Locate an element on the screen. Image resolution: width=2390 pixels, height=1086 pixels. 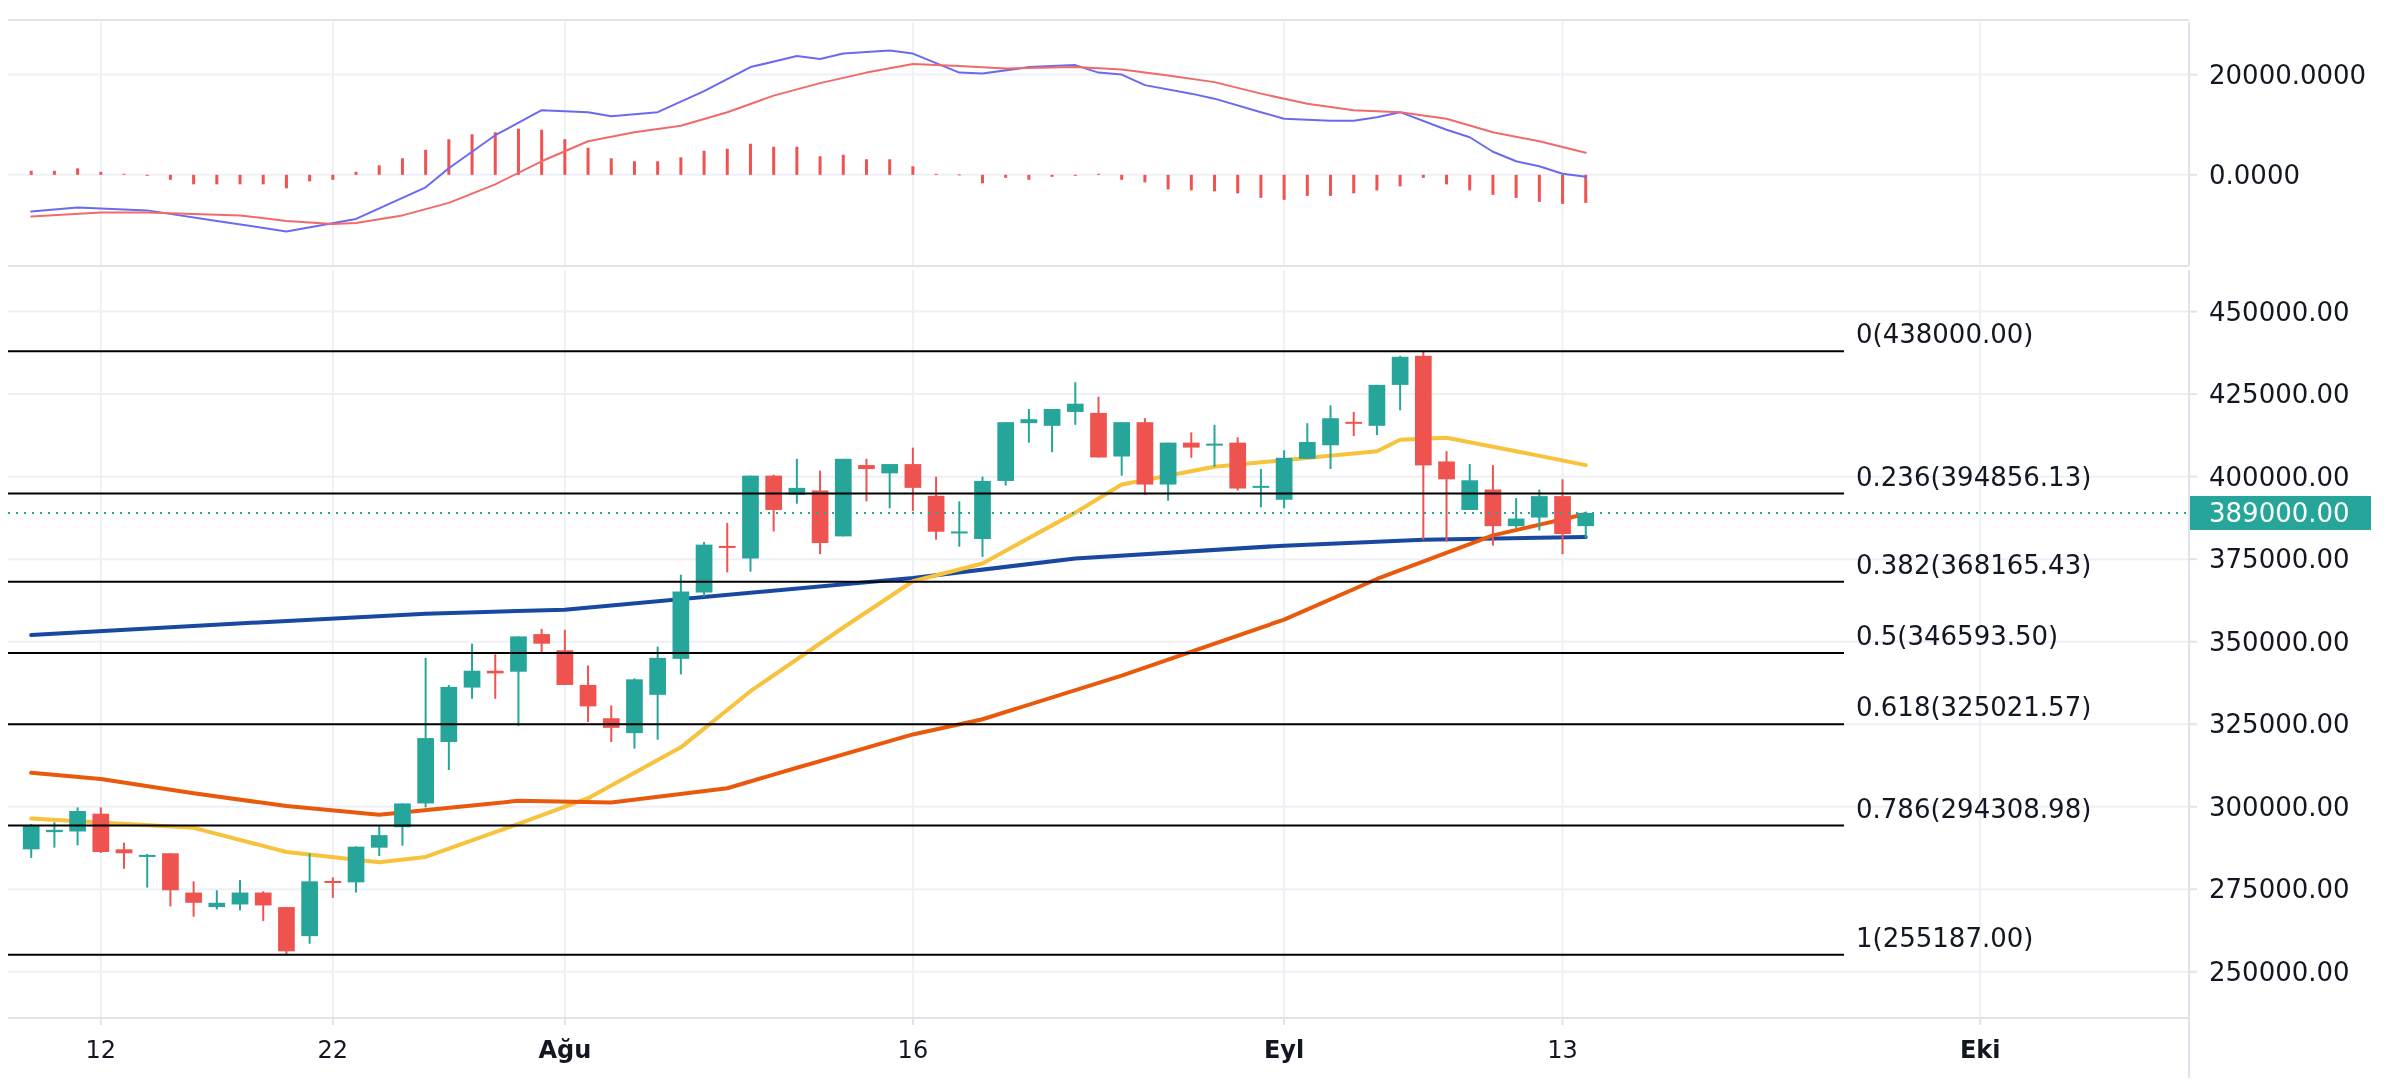
x-tick-label: 16 is located at coordinates (913, 1050).